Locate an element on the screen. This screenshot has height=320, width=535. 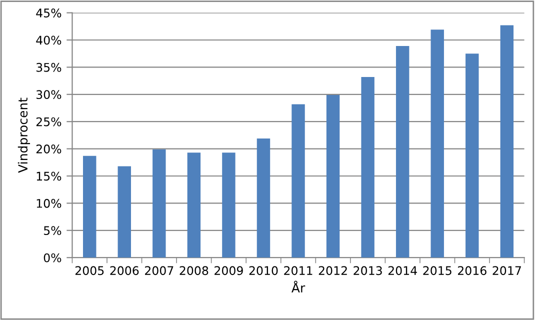
x-tick-label: 2015 is located at coordinates (437, 271).